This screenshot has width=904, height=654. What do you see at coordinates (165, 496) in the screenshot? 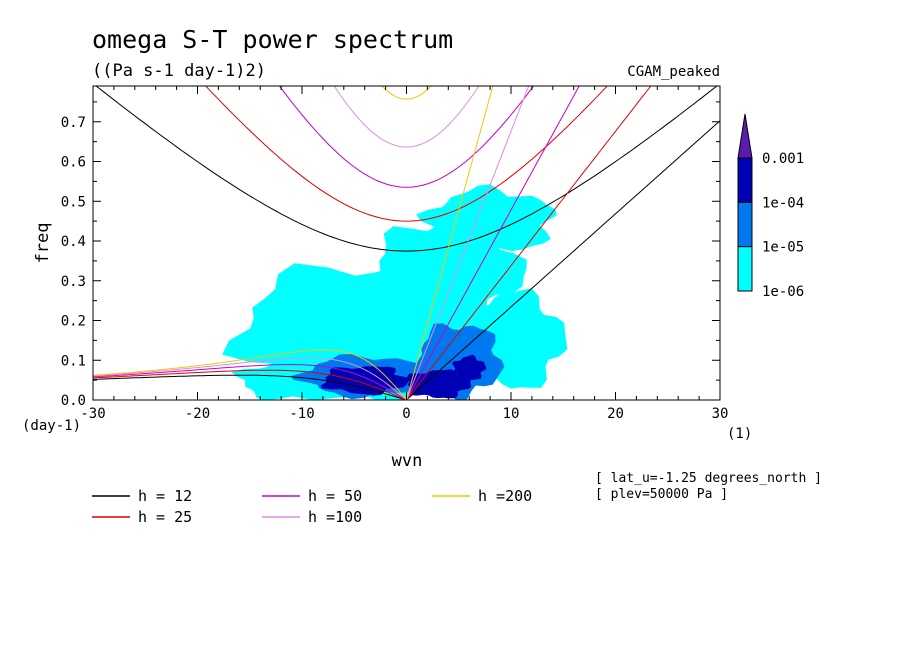
I see `legend-label: h = 12` at bounding box center [165, 496].